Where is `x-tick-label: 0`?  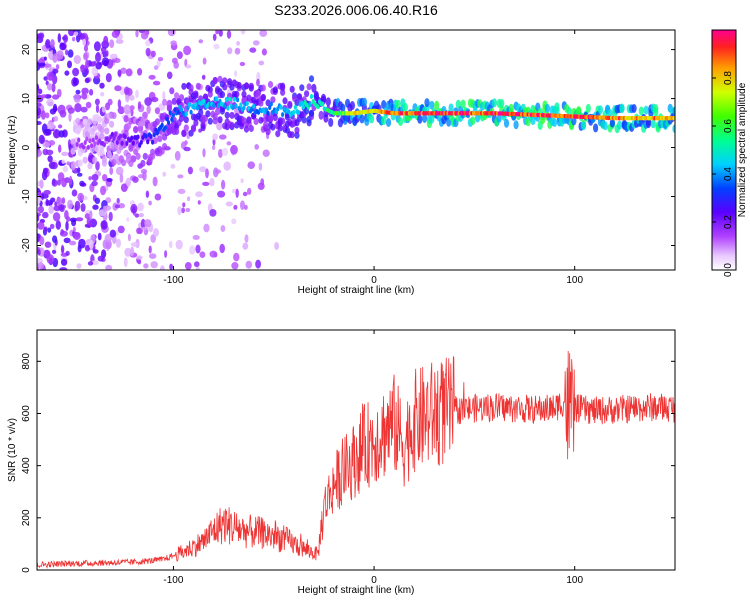 x-tick-label: 0 is located at coordinates (374, 280).